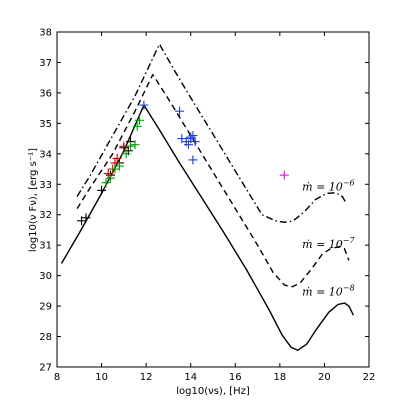 The image size is (407, 409). Describe the element at coordinates (328, 290) in the screenshot. I see `curve-label: ṁ = 10−8` at that location.